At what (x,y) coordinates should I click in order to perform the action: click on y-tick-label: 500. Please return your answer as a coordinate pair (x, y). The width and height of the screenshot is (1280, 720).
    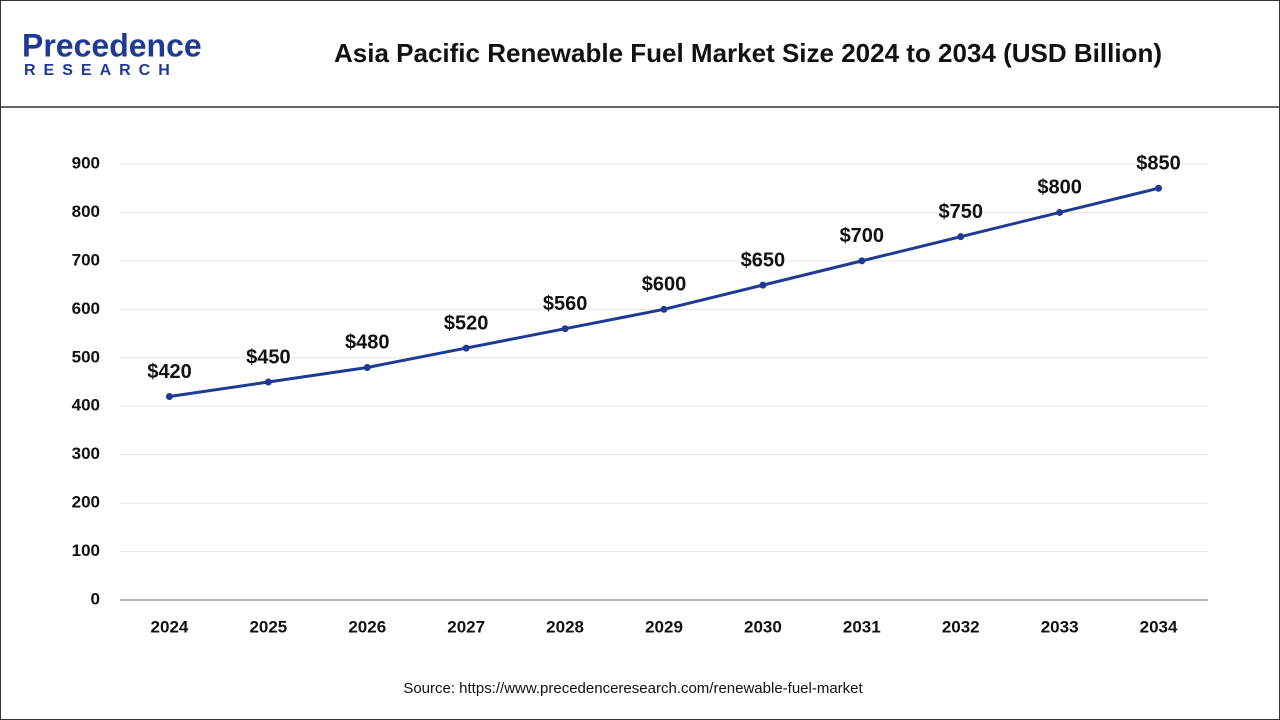
    Looking at the image, I should click on (86, 356).